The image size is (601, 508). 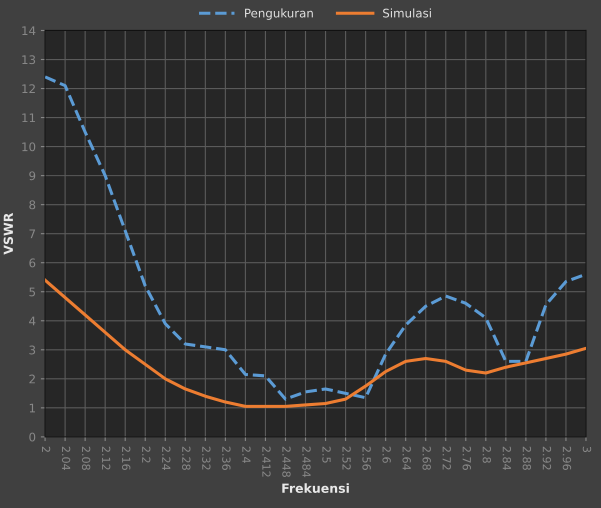 What do you see at coordinates (32, 379) in the screenshot?
I see `y-tick-label: 2` at bounding box center [32, 379].